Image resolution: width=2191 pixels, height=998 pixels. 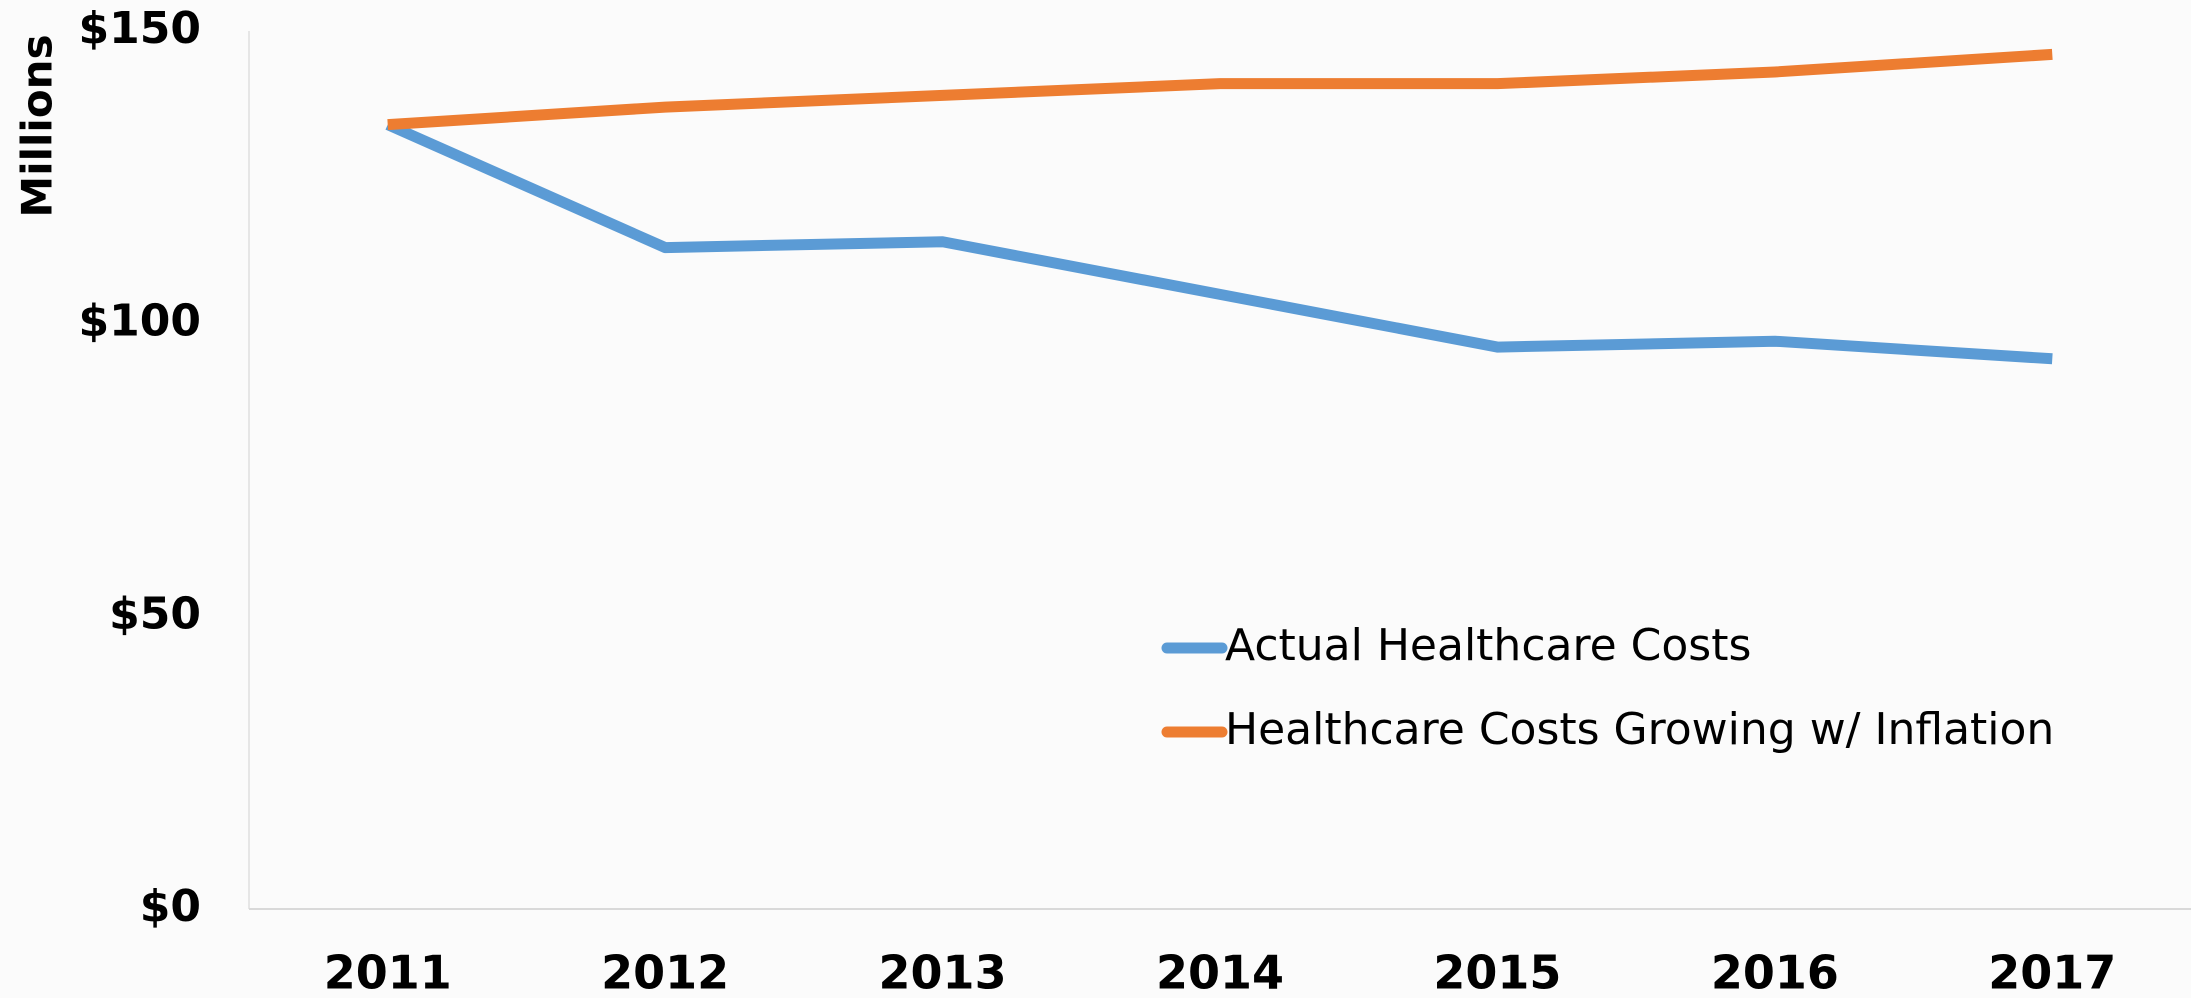 I want to click on x-tick-label: 2013, so click(x=943, y=972).